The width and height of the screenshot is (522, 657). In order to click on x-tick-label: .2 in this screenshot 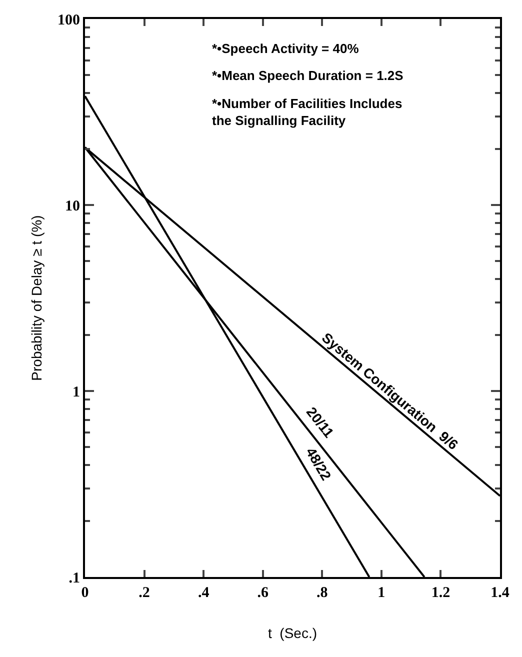, I will do `click(144, 593)`.